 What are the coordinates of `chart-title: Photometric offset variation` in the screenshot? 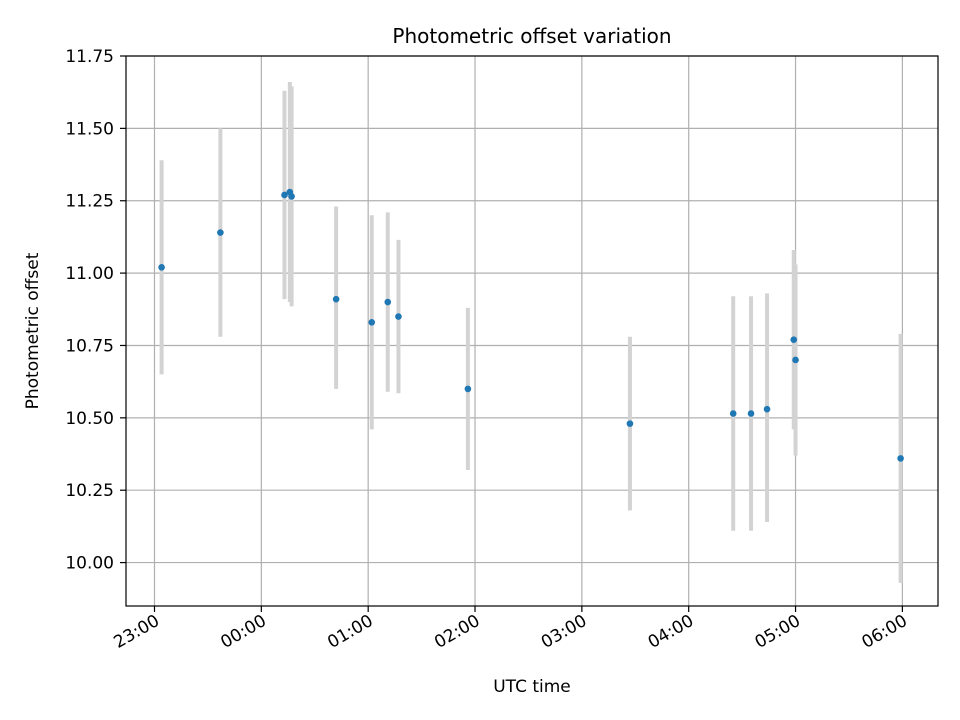 It's located at (531, 36).